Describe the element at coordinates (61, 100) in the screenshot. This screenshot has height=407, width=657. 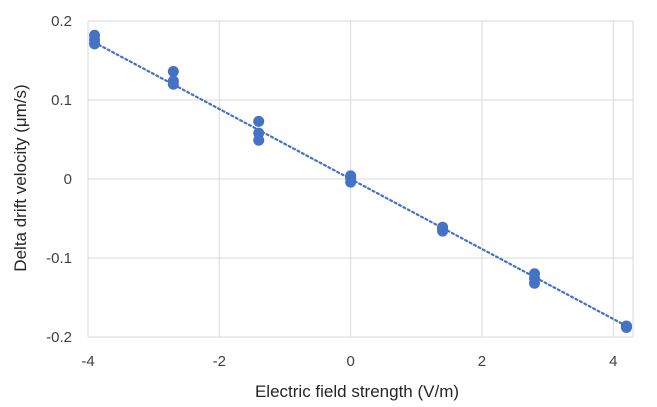
I see `y-tick-label: 0.1` at that location.